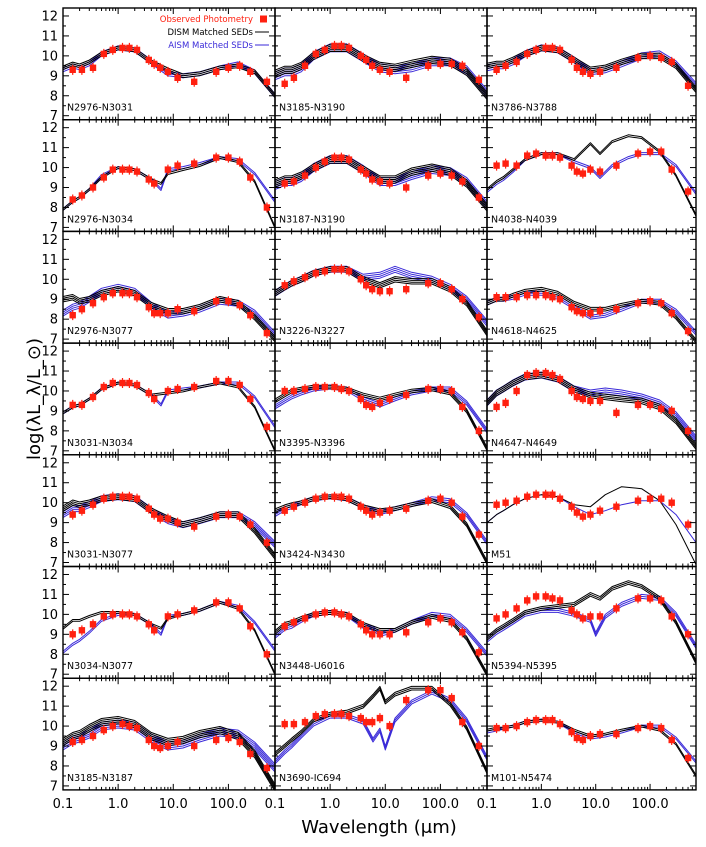 This screenshot has height=847, width=706. What do you see at coordinates (381, 729) in the screenshot?
I see `aism-sed-line` at bounding box center [381, 729].